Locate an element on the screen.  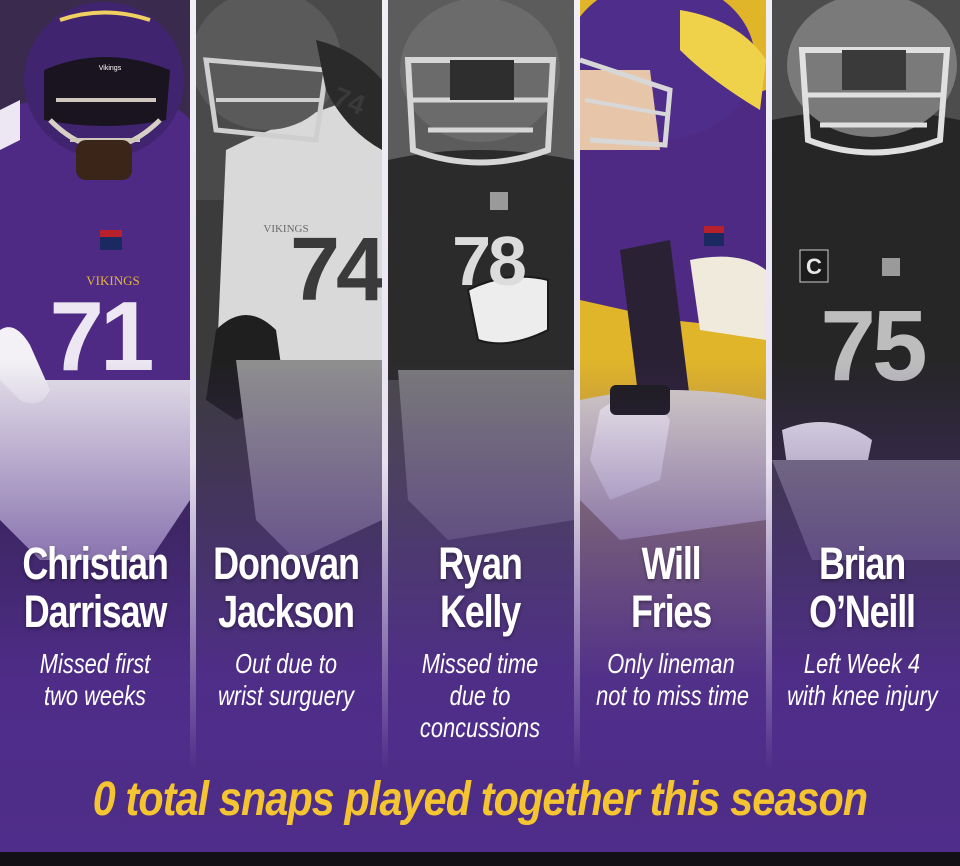
player-note-darrisaw: Missed first two weeks is located at coordinates (95, 679).